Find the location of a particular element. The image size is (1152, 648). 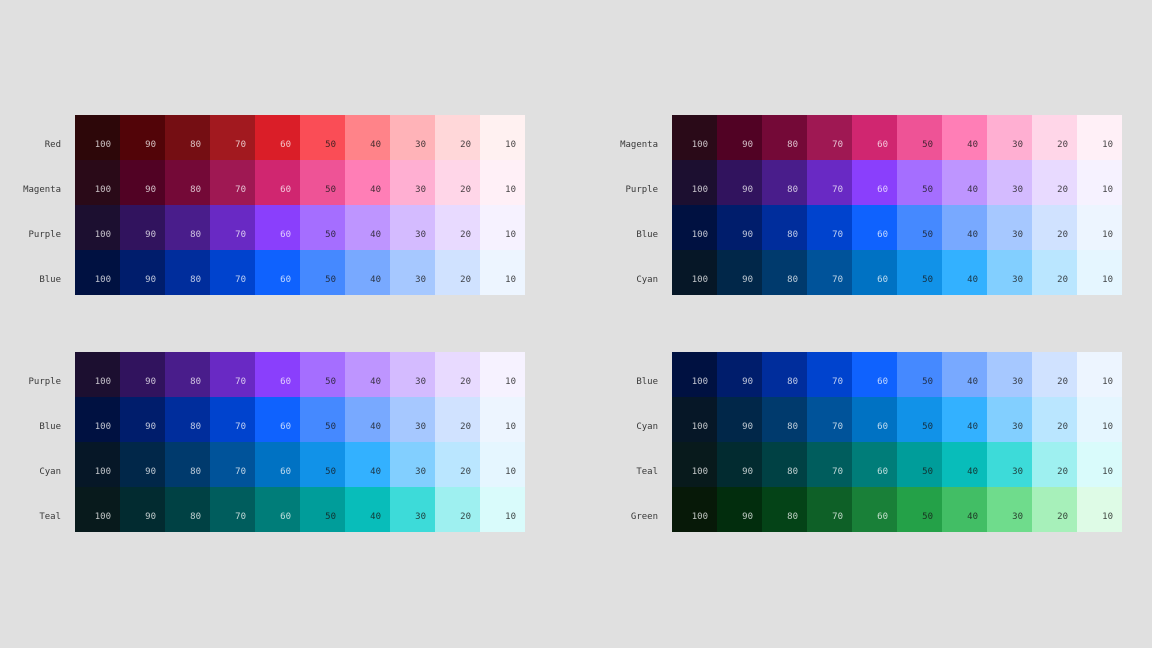

swatch-purple-100: 100 is located at coordinates (694, 182).